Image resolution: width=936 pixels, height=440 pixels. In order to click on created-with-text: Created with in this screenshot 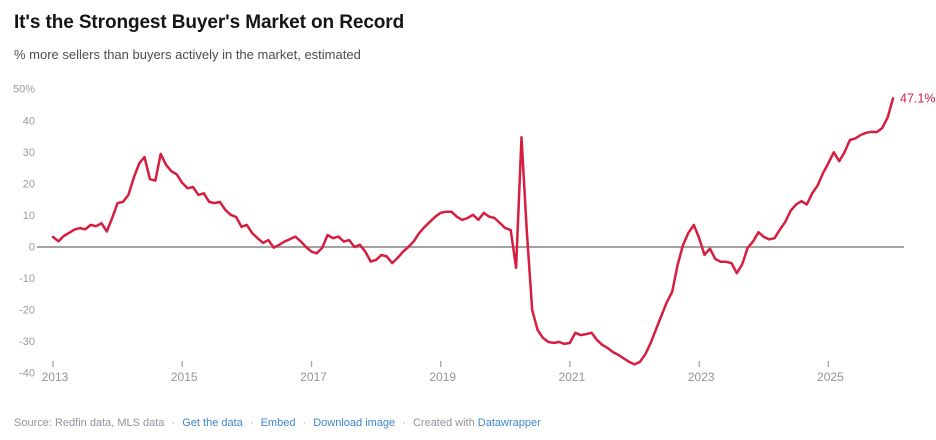, I will do `click(443, 423)`.